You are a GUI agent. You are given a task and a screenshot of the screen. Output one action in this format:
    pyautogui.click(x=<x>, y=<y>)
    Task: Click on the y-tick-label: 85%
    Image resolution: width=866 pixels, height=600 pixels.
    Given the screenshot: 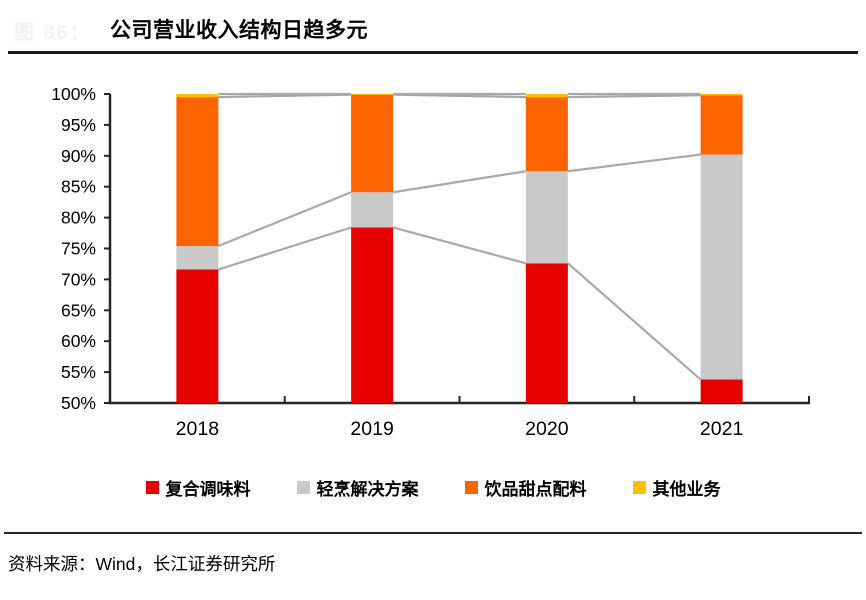 What is the action you would take?
    pyautogui.click(x=78, y=187)
    